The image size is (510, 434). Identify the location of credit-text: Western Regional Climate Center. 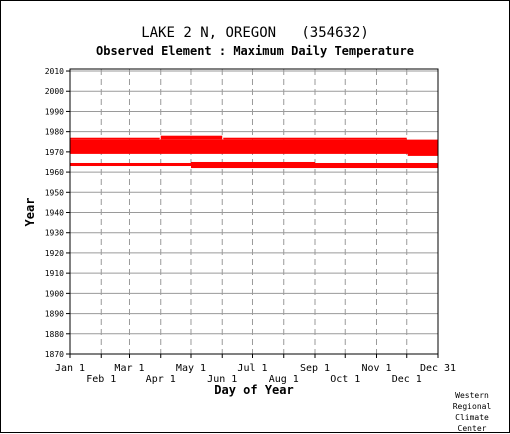
(472, 412).